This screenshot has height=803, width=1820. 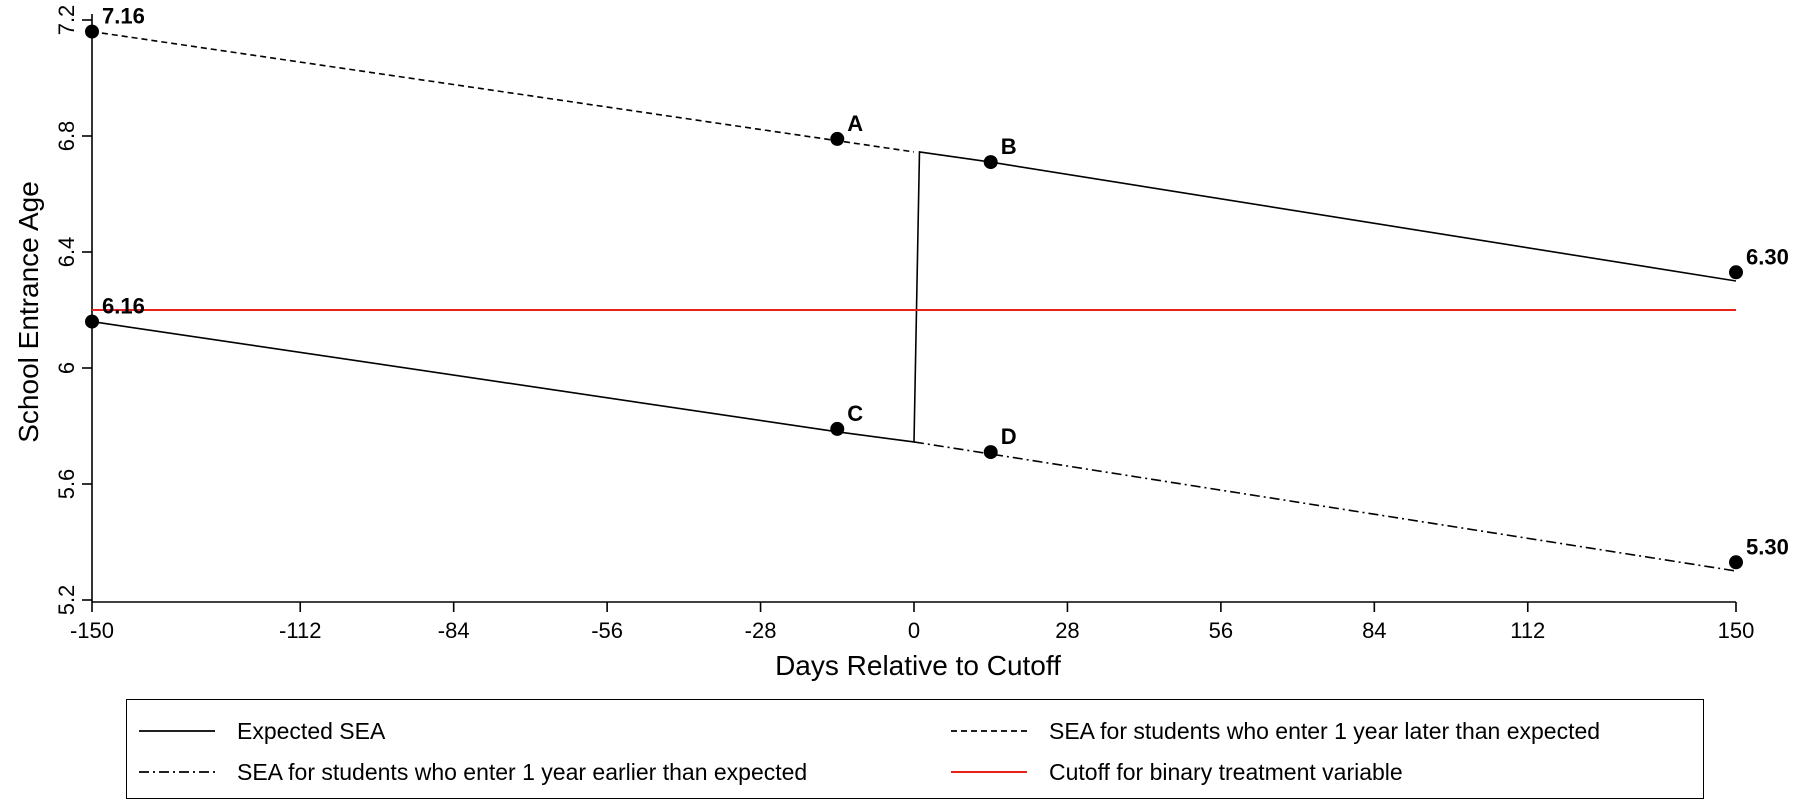 What do you see at coordinates (66, 20) in the screenshot?
I see `y-tick-label: 7.2` at bounding box center [66, 20].